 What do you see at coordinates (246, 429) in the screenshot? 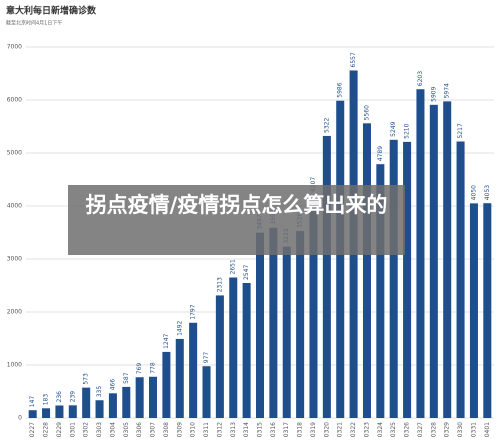
I see `x-tick-label: 0314` at bounding box center [246, 429].